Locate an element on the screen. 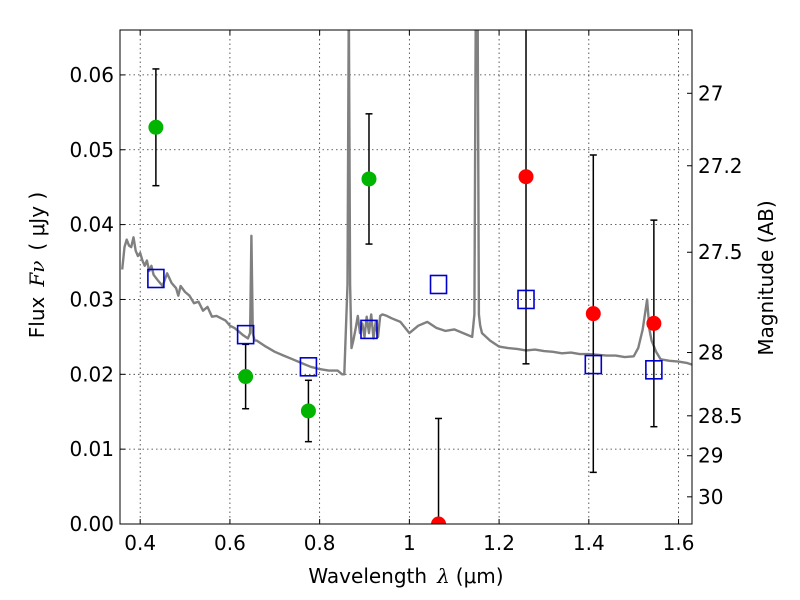 The width and height of the screenshot is (800, 600). y-axis-title-unit: ( μJy ) is located at coordinates (37, 221).